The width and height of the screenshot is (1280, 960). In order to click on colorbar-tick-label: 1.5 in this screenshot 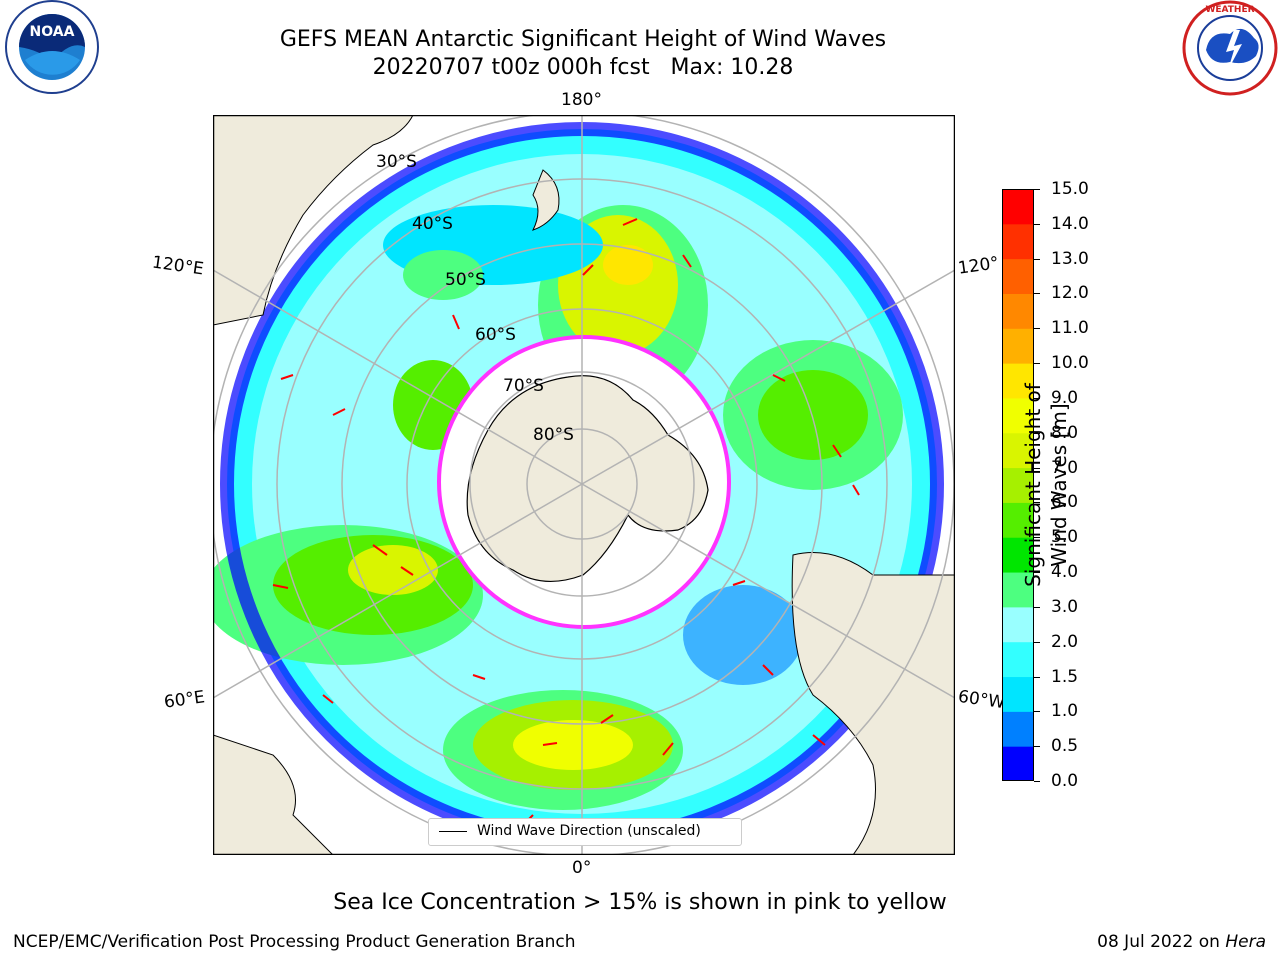, I will do `click(1065, 676)`.